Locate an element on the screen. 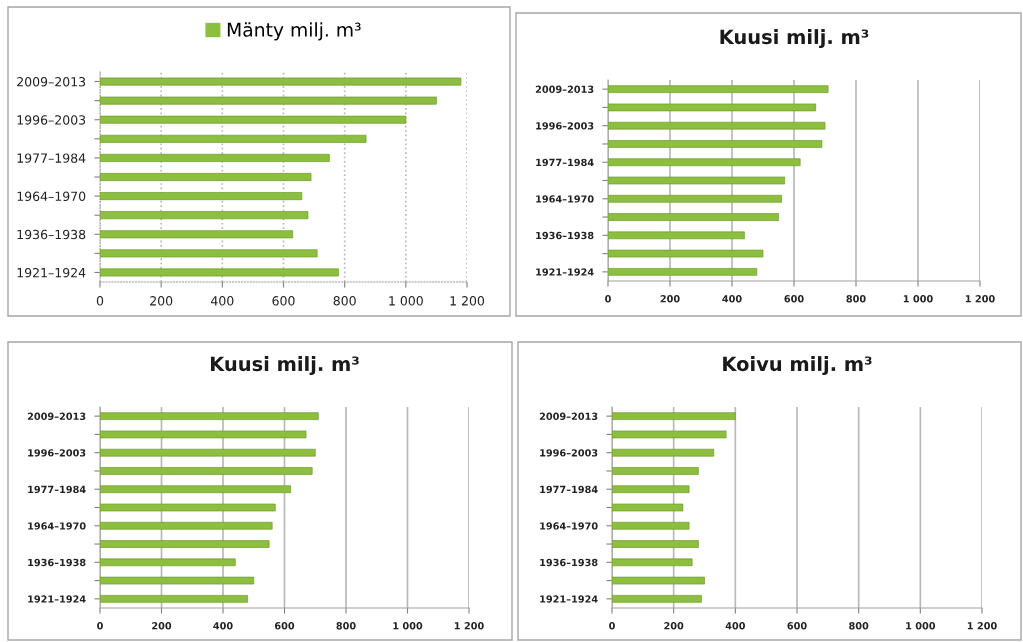  legend-label: Mänty milj. m³ is located at coordinates (294, 31).